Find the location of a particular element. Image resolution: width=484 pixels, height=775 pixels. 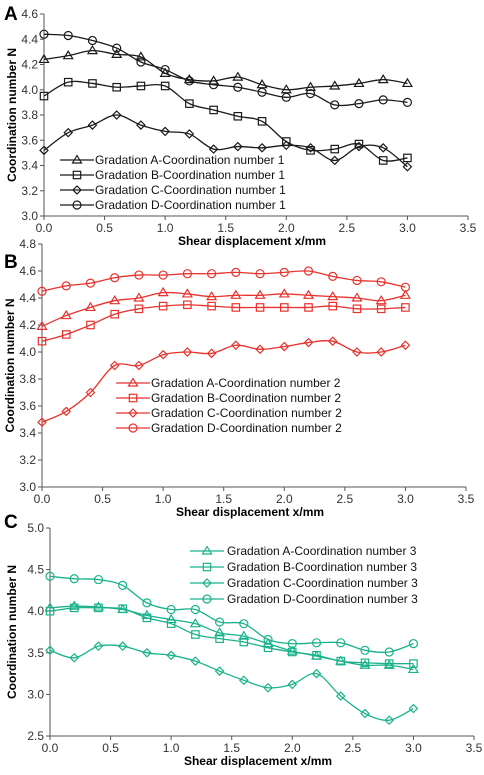

y-tick-label: 3.5 is located at coordinates (35, 653).